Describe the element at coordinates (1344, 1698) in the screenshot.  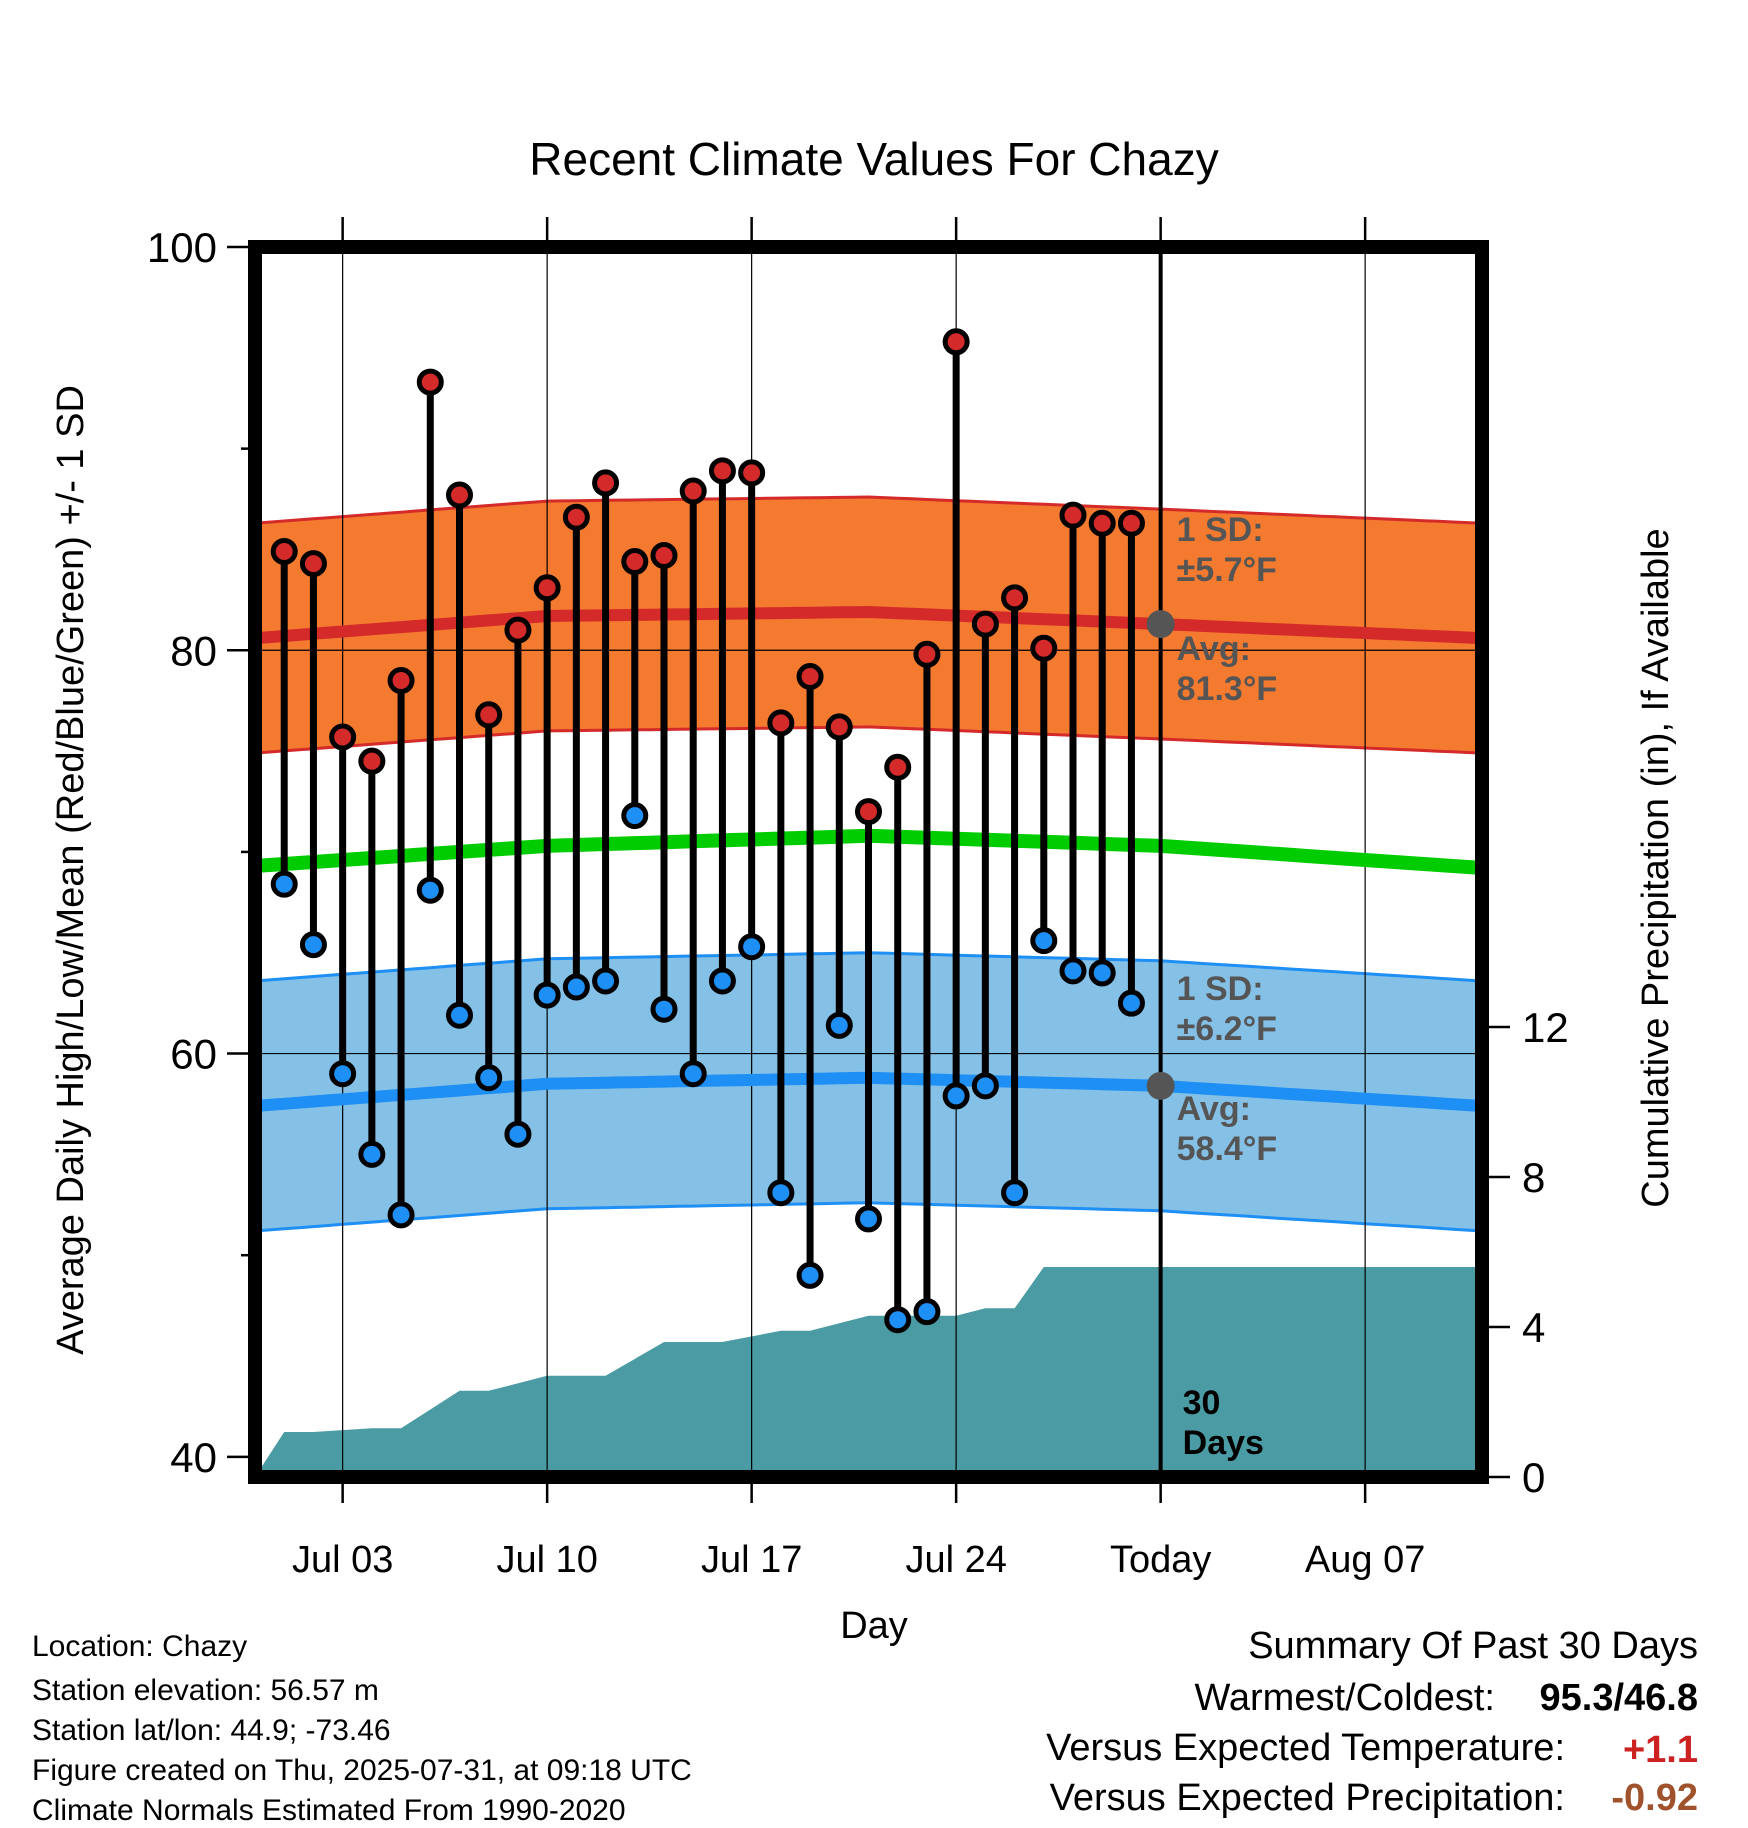
I see `warm-cold-label: Warmest/Coldest:` at that location.